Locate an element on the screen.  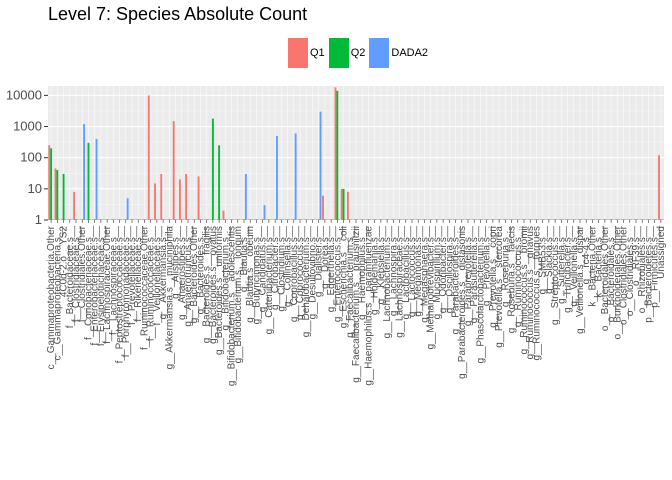
x-tick-label: g__Methanobrevibacter.s__ is located at coordinates (431, 288).